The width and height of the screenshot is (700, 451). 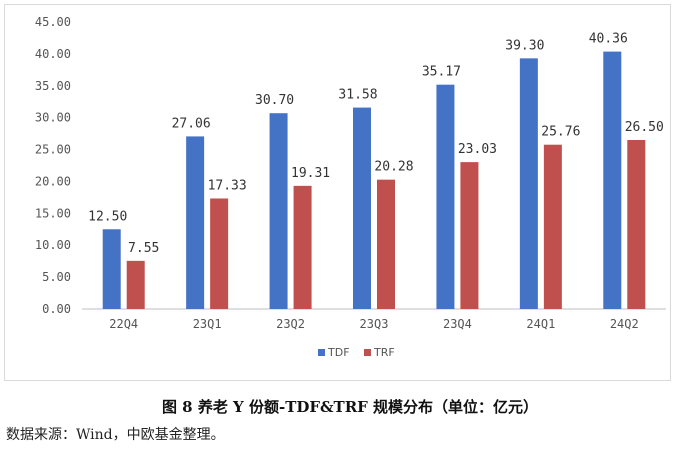 I want to click on legend-label-tdf: TDF, so click(x=338, y=352).